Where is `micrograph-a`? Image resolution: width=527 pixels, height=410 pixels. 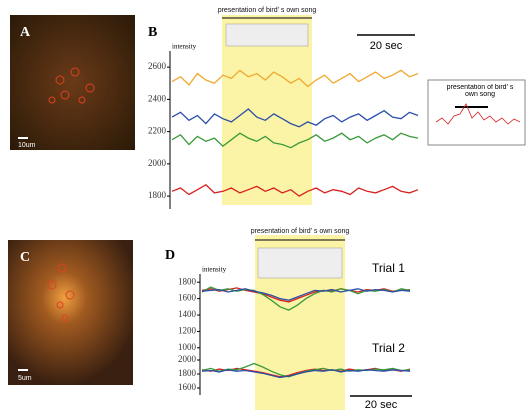
micrograph-a is located at coordinates (72, 82).